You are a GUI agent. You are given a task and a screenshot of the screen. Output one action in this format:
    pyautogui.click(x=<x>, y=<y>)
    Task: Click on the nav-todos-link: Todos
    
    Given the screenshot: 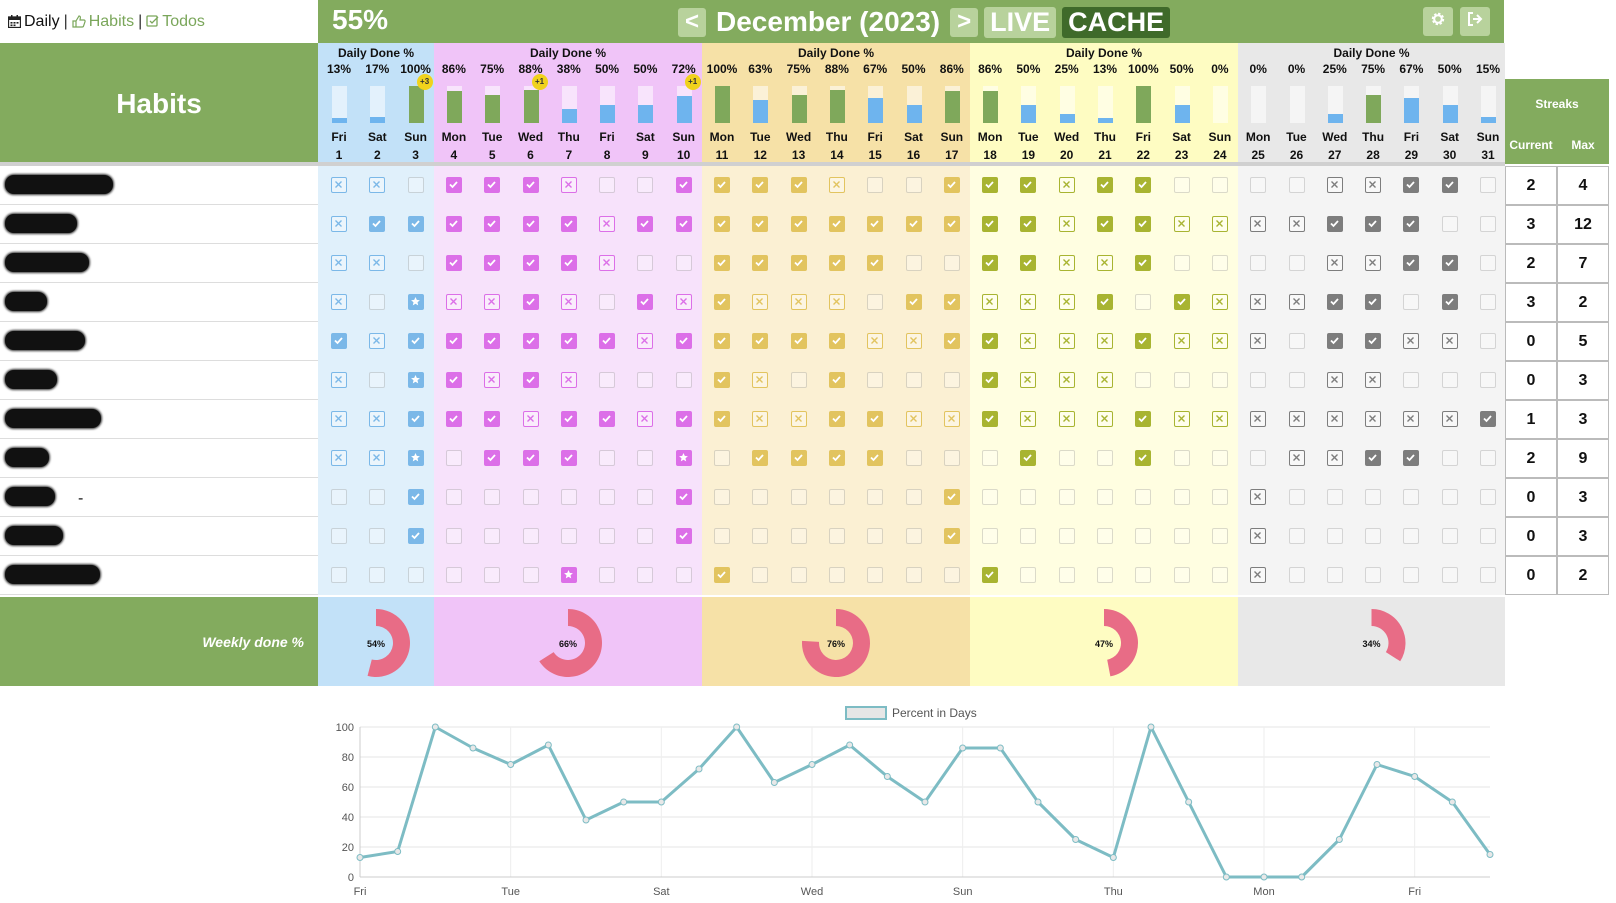 What is the action you would take?
    pyautogui.click(x=183, y=21)
    